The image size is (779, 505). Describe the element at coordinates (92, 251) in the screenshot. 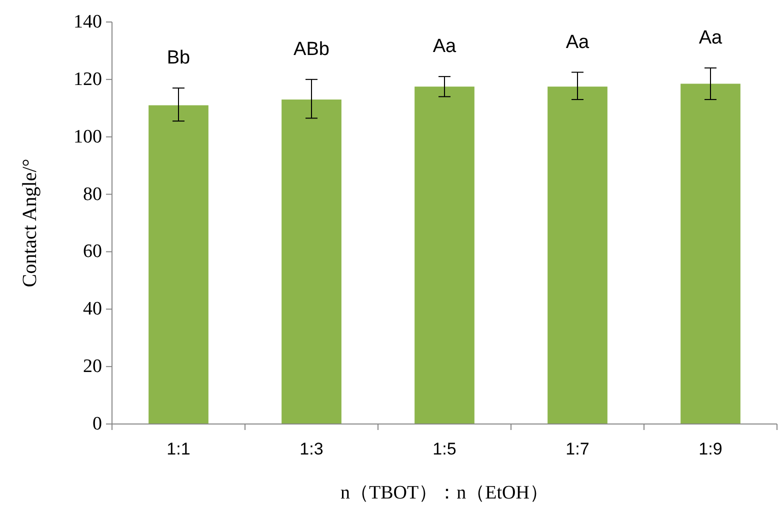

I see `y-tick-label: 60` at that location.